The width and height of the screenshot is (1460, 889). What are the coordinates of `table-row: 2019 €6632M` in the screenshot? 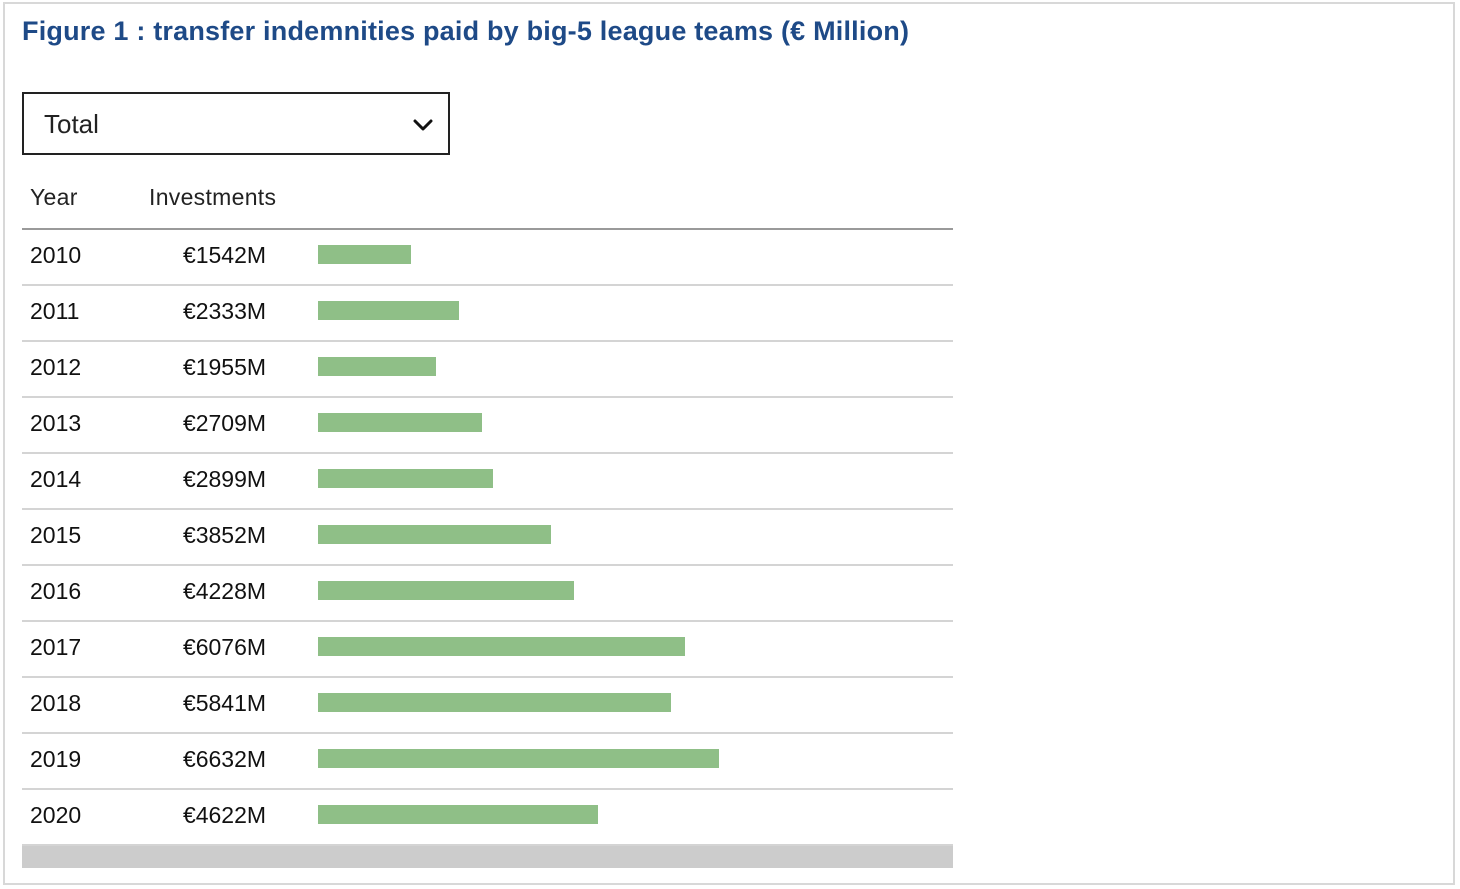 It's located at (487, 762).